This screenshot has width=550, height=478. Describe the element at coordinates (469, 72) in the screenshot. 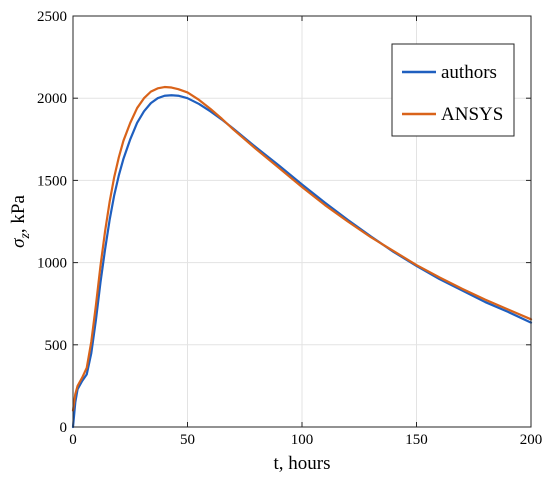

I see `legend-label-authors: authors` at that location.